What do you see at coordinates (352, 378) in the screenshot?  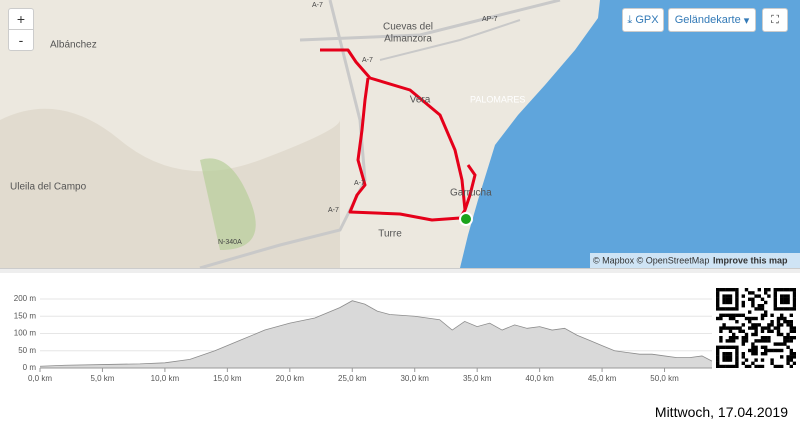 I see `x-tick-label: 25,0 km` at bounding box center [352, 378].